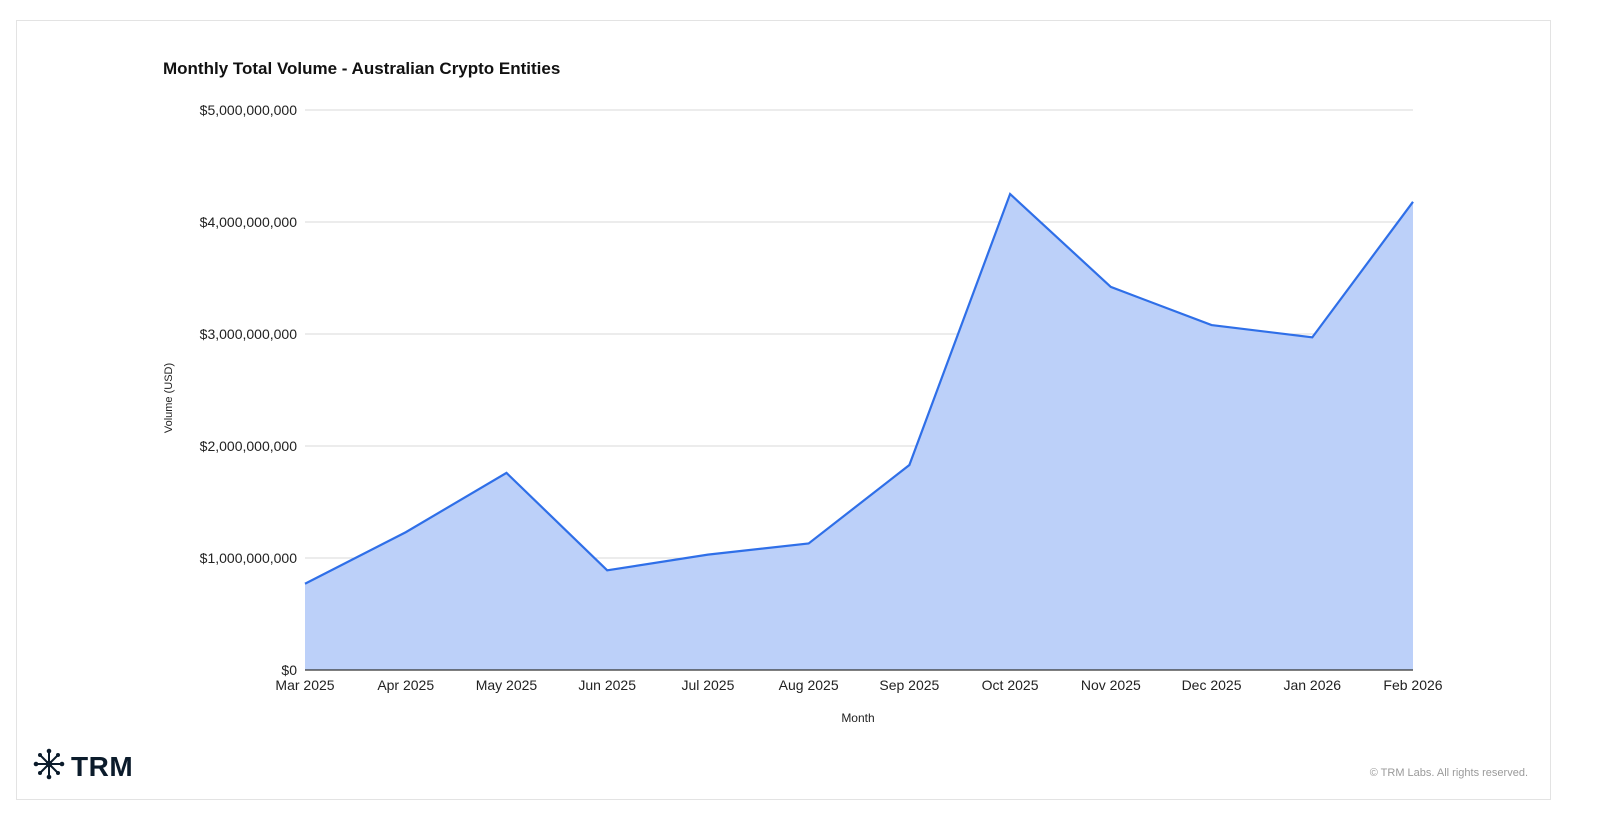  What do you see at coordinates (249, 334) in the screenshot?
I see `y-tick-label: $3,000,000,000` at bounding box center [249, 334].